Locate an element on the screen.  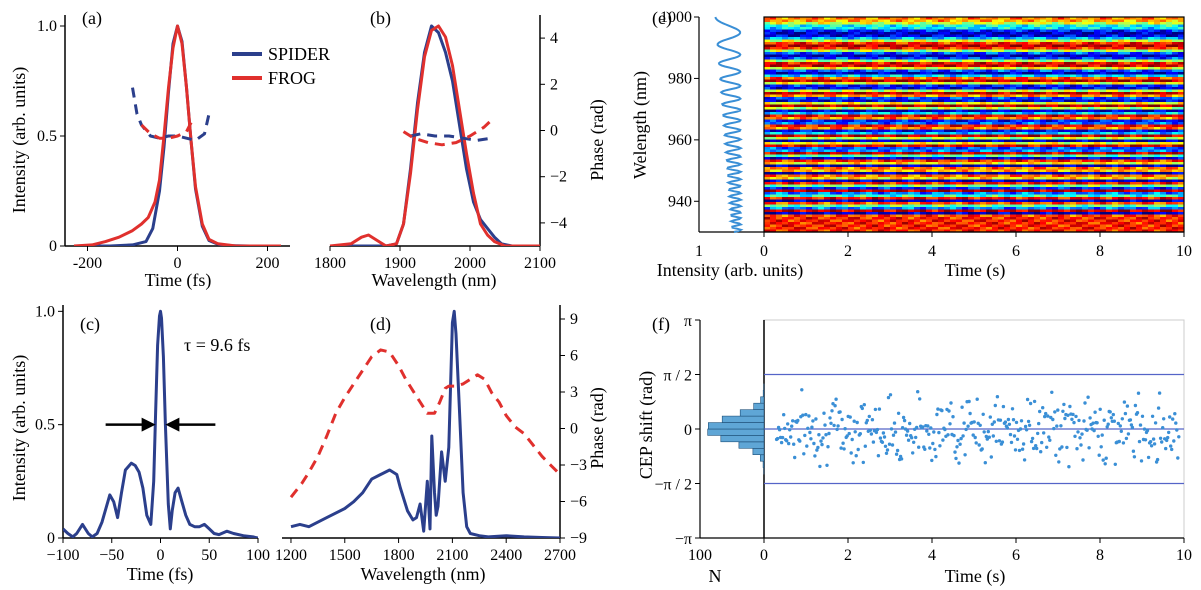
phase-tick-label: −6 is located at coordinates (578, 502).